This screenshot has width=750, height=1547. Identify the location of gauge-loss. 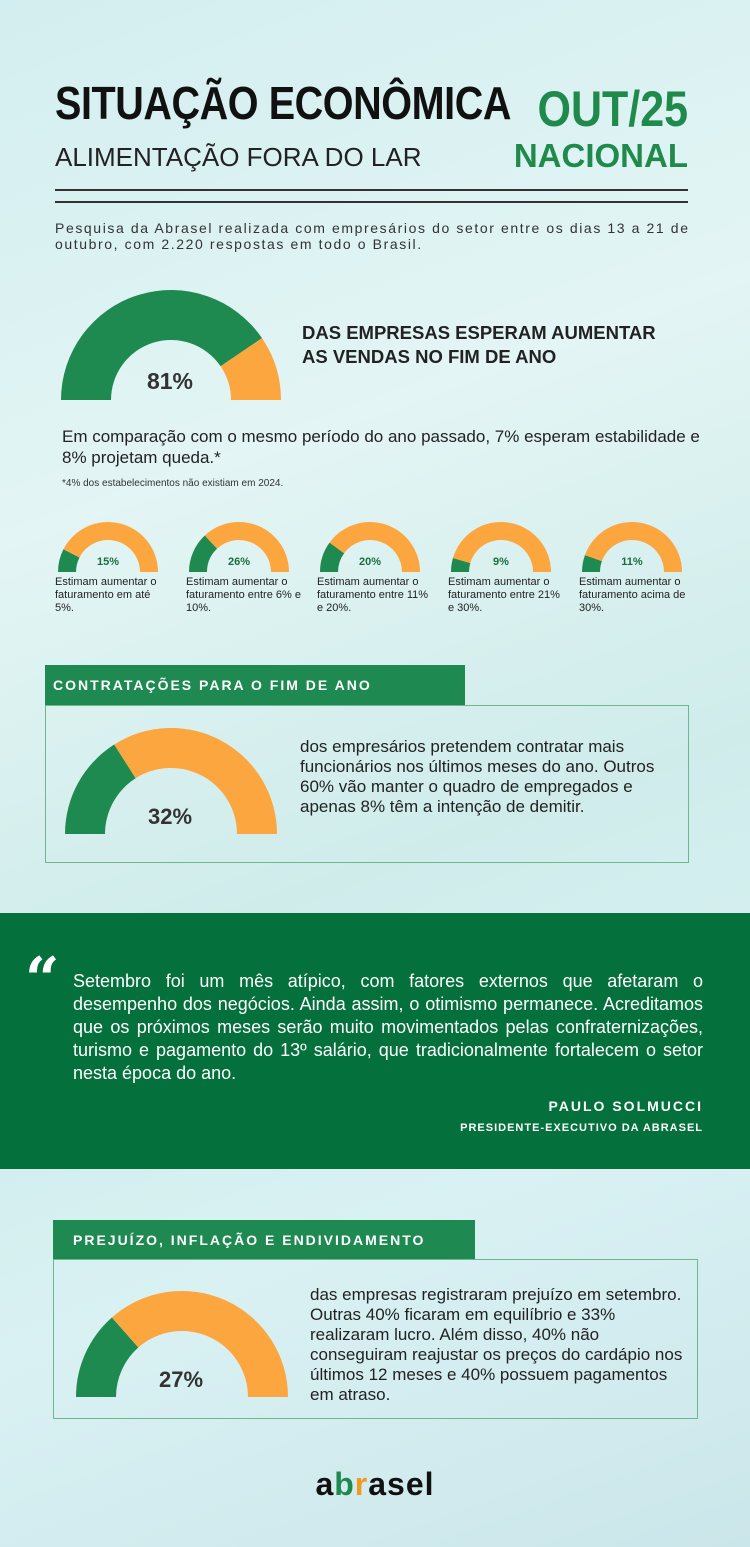
(182, 1344).